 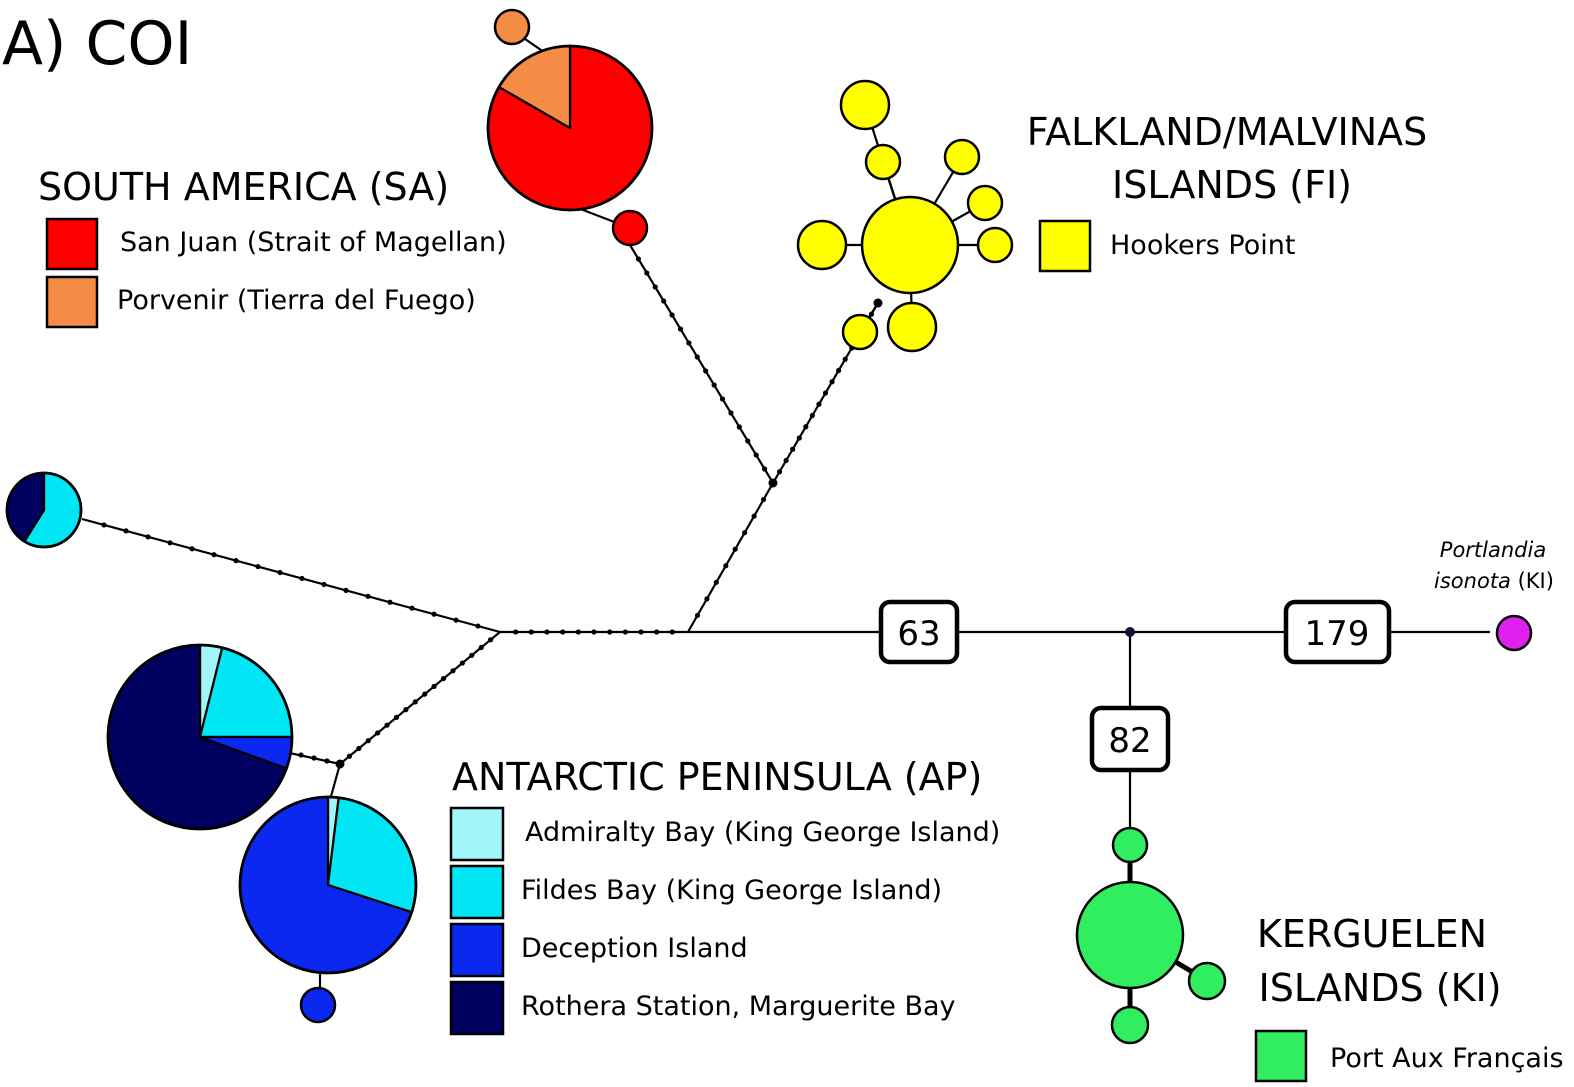 I want to click on junction-node-antarctic, so click(x=340, y=764).